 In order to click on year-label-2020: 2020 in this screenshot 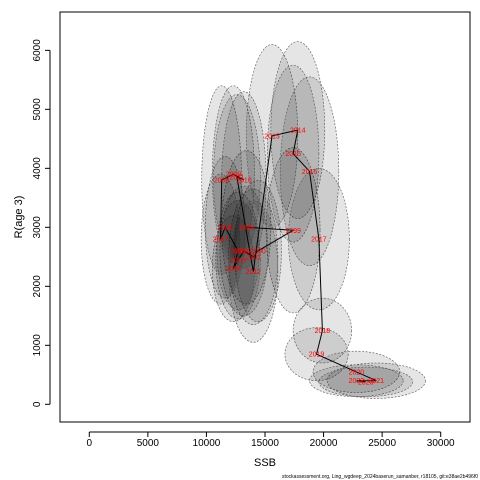, I will do `click(357, 372)`.